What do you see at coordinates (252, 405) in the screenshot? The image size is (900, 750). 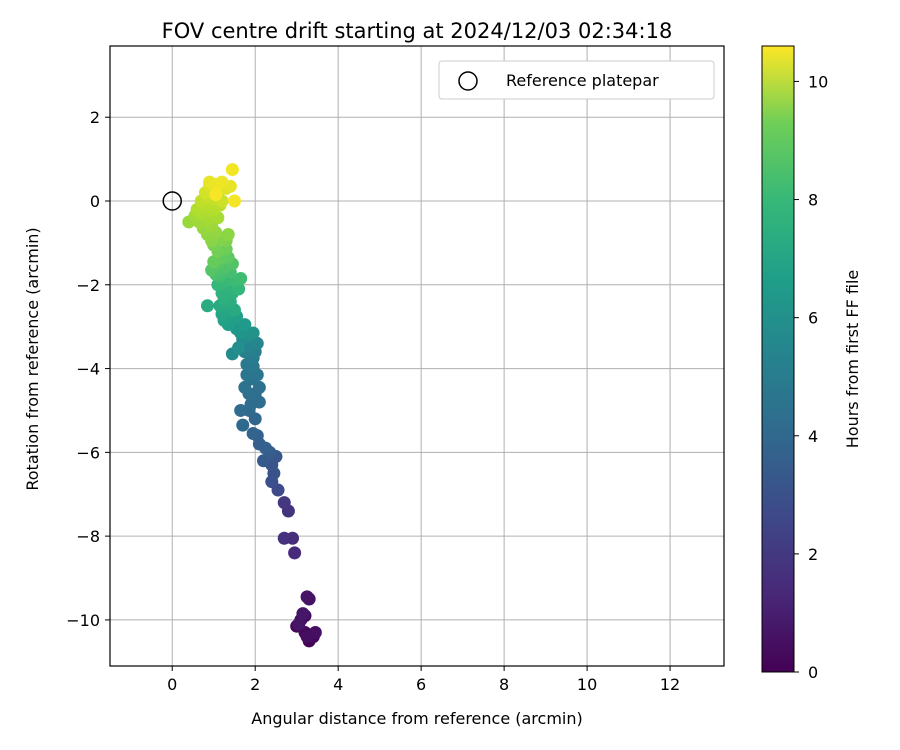 I see `data-points` at bounding box center [252, 405].